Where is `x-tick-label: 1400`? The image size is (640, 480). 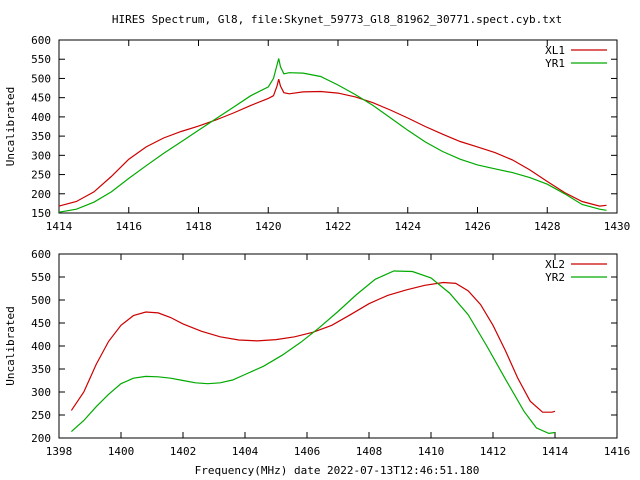
x-tick-label: 1400 is located at coordinates (121, 451).